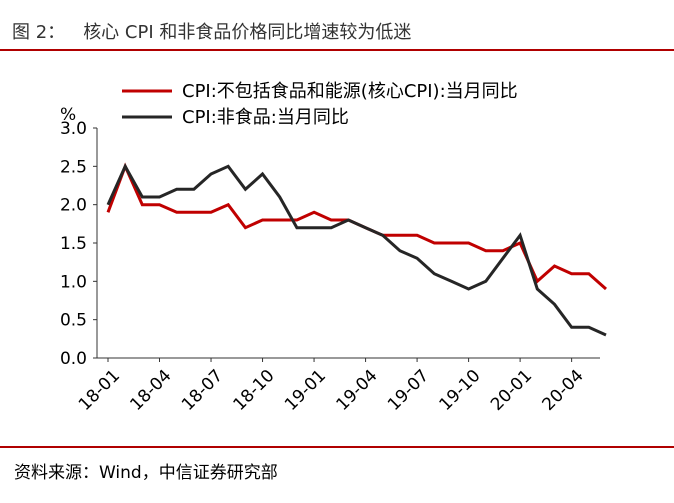 The height and width of the screenshot is (503, 674). What do you see at coordinates (350, 91) in the screenshot?
I see `legend-label-core-cpi: CPI:不包括食品和能源(核心CPI):当月同比` at bounding box center [350, 91].